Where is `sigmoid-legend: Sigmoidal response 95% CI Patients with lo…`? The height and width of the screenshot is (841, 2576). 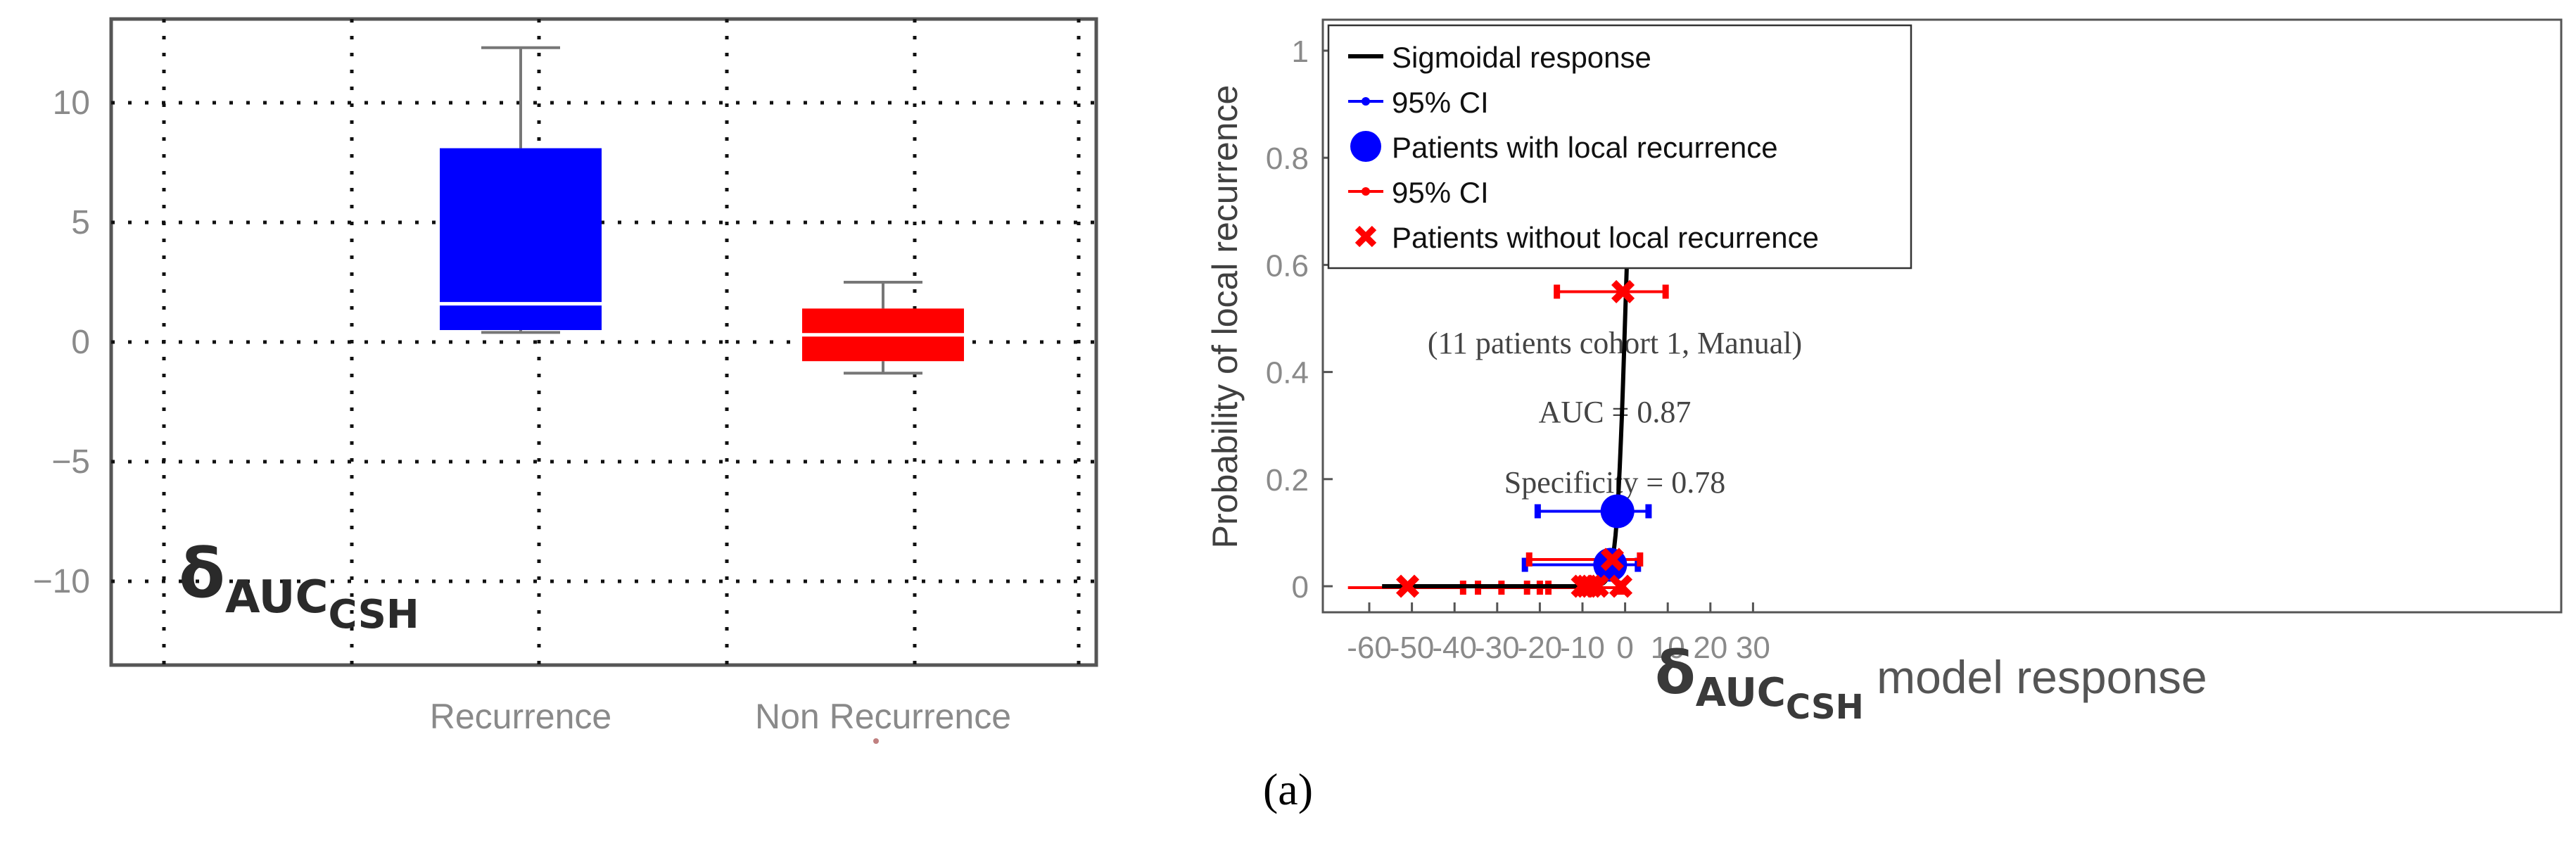
sigmoid-legend: Sigmoidal response 95% CI Patients with lo… is located at coordinates (1619, 147).